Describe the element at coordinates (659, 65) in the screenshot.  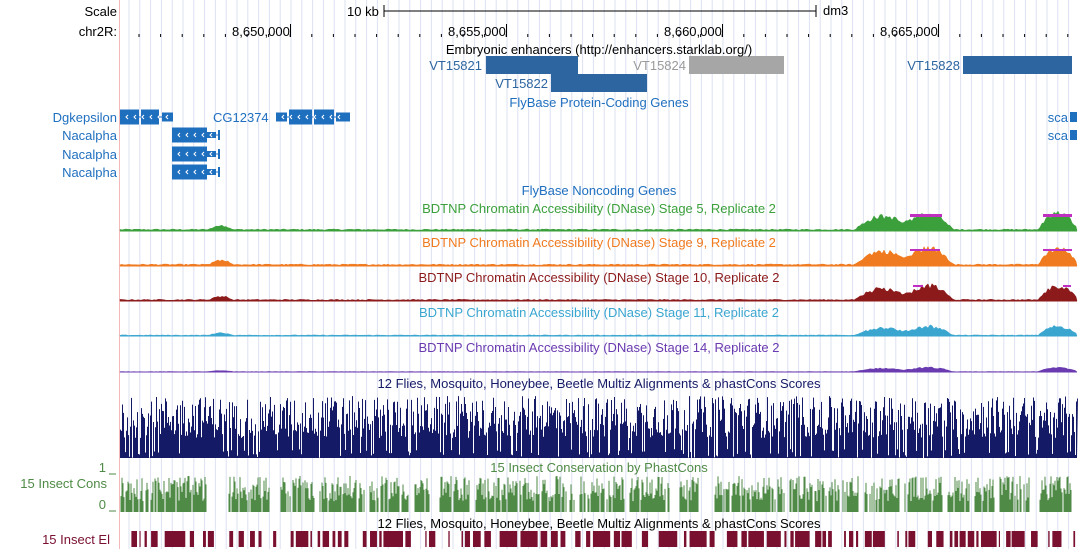
I see `enhancer-label: VT15824` at that location.